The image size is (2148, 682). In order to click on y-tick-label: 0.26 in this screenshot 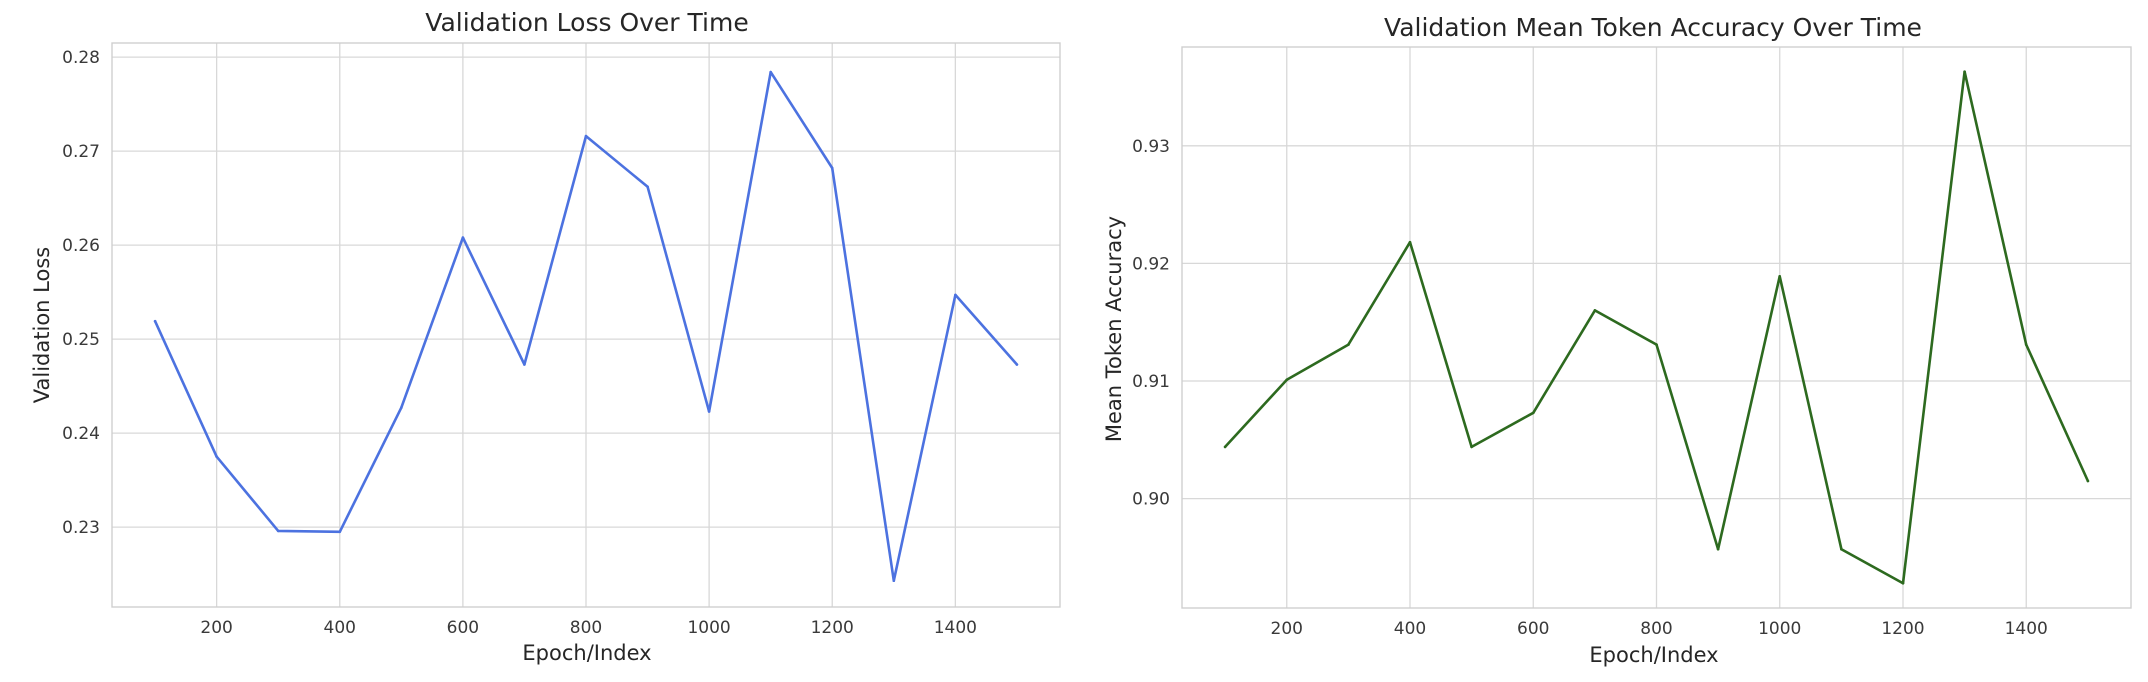, I will do `click(81, 246)`.